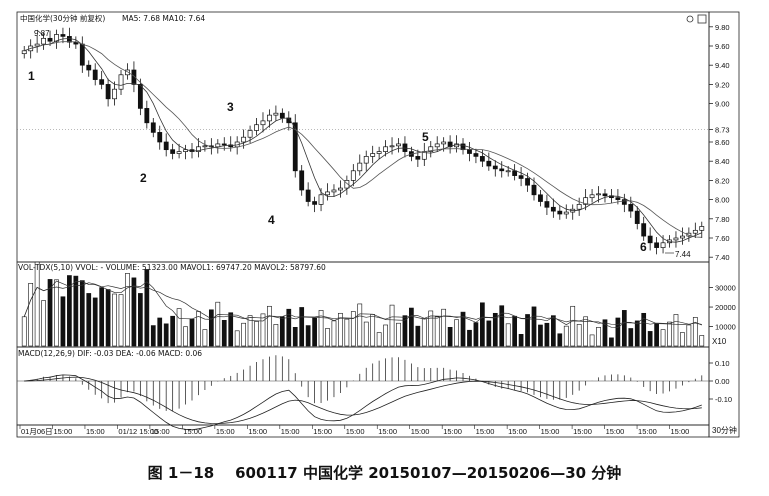 The width and height of the screenshot is (769, 496). I want to click on volume-ma5-line, so click(362, 304).